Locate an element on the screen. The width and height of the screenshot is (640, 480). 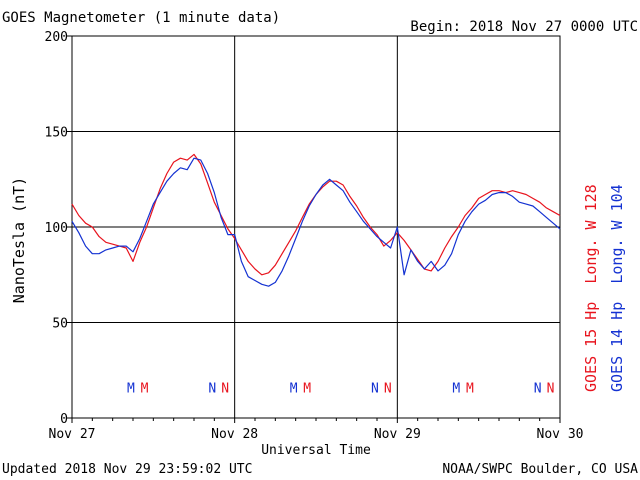
x-tick-label: Nov 30 is located at coordinates (560, 434).